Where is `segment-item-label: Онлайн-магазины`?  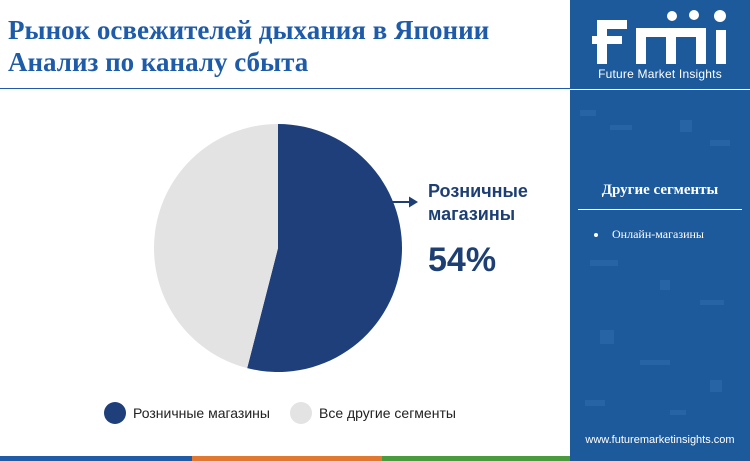 segment-item-label: Онлайн-магазины is located at coordinates (658, 234).